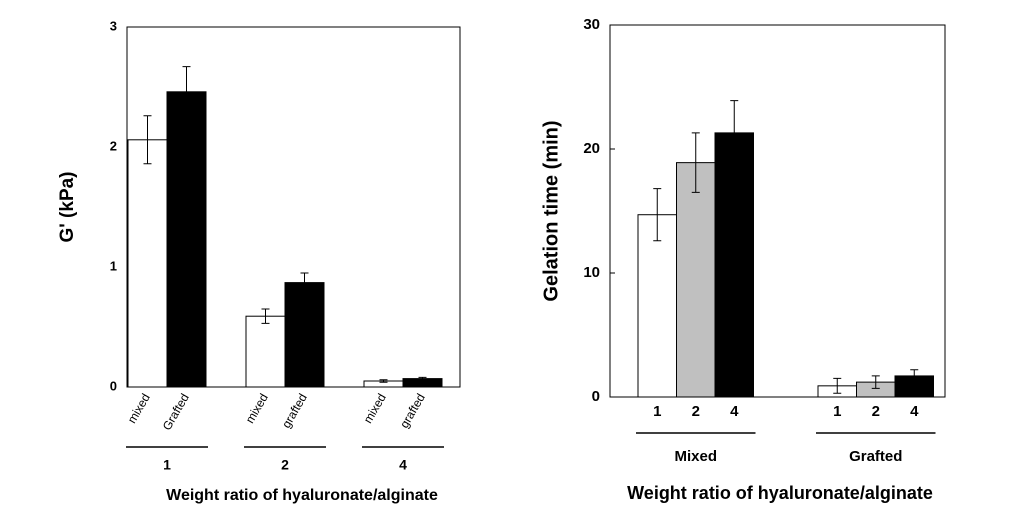 This screenshot has width=1024, height=526. Describe the element at coordinates (113, 145) in the screenshot. I see `y-tick-label: 2` at that location.